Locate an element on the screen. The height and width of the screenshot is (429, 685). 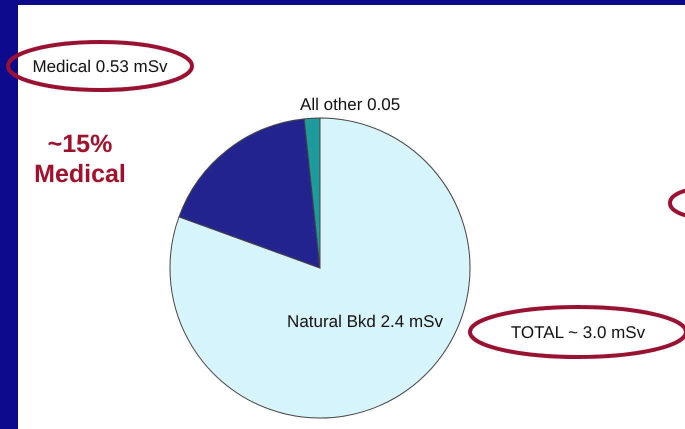
category-label: Medical 0.53 mSv is located at coordinates (100, 66).